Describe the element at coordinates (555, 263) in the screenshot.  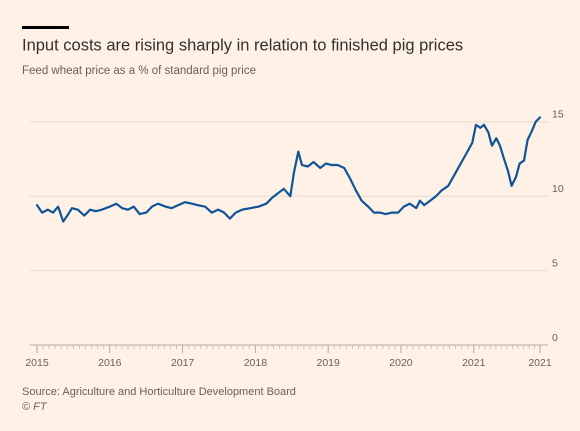
I see `y-tick-label: 5` at that location.